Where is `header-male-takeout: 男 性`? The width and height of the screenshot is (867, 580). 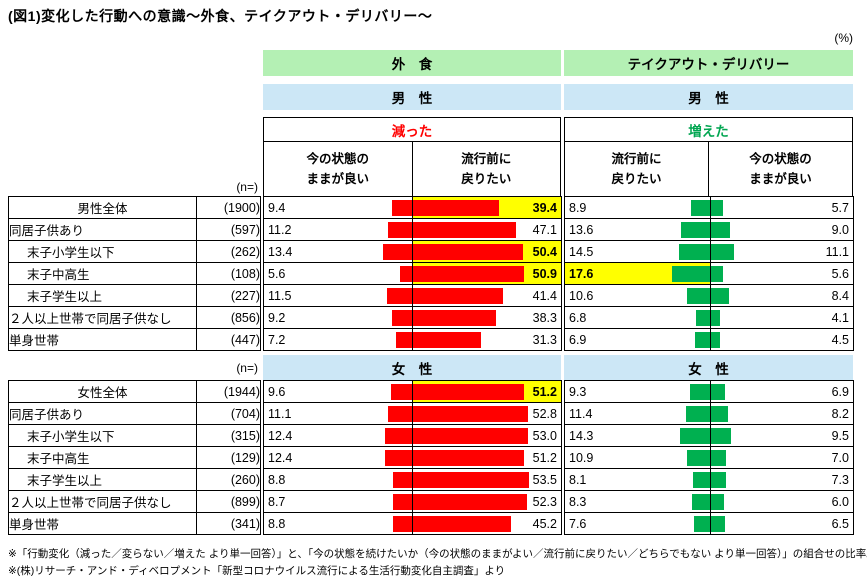
header-male-takeout: 男 性 is located at coordinates (708, 97).